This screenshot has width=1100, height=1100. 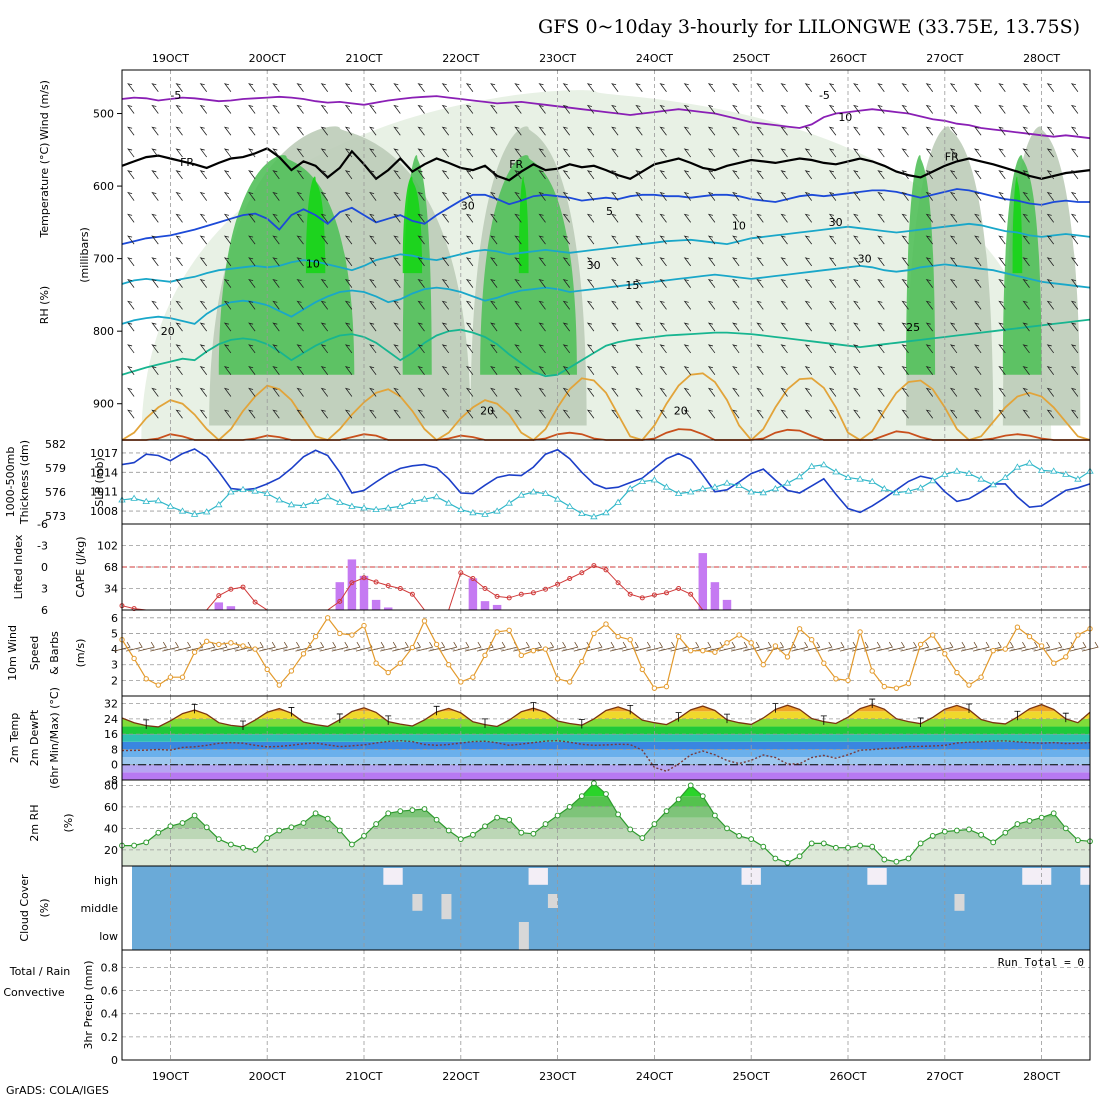 What do you see at coordinates (1041, 1076) in the screenshot?
I see `bottom-date-label: 28OCT` at bounding box center [1041, 1076].